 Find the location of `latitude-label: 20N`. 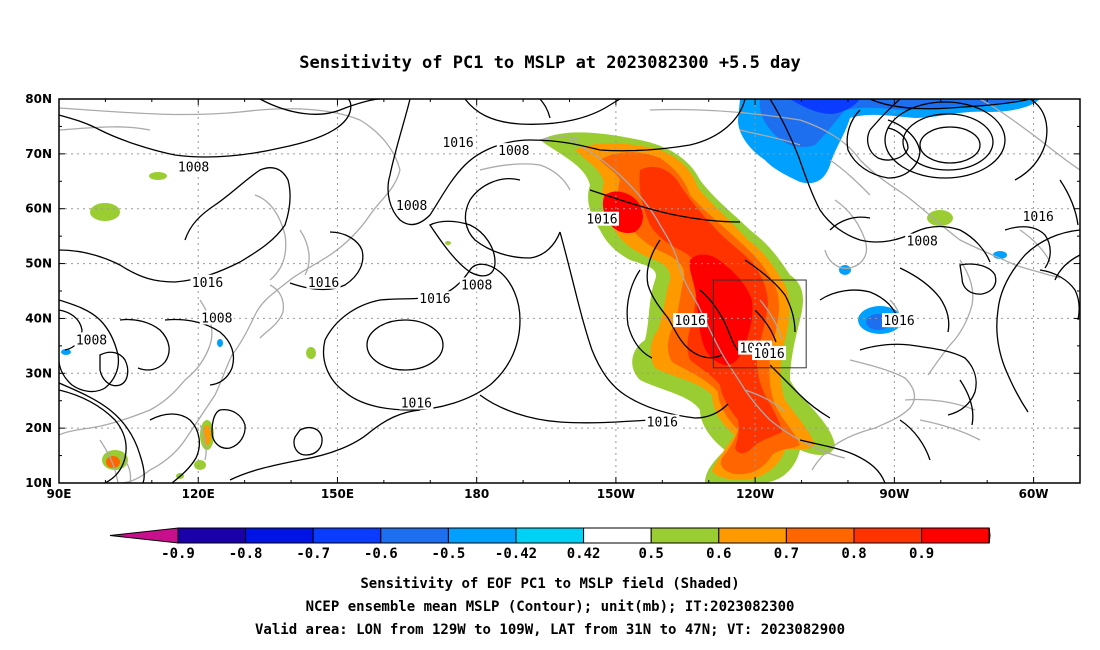

latitude-label: 20N is located at coordinates (38, 428).